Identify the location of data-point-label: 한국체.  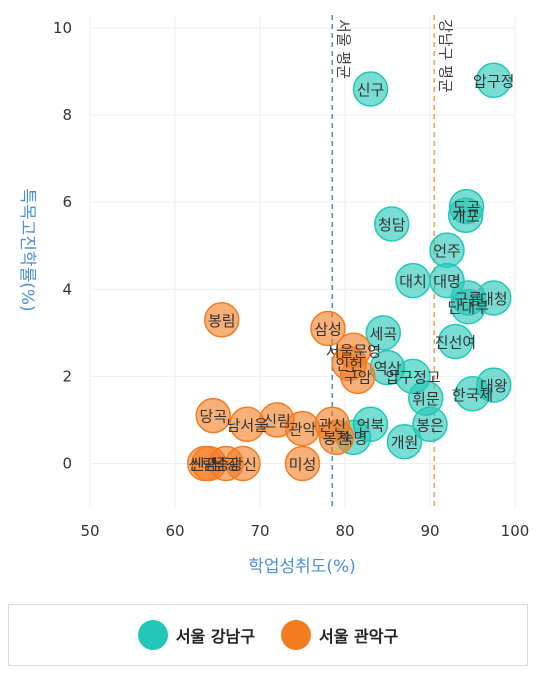
(472, 395).